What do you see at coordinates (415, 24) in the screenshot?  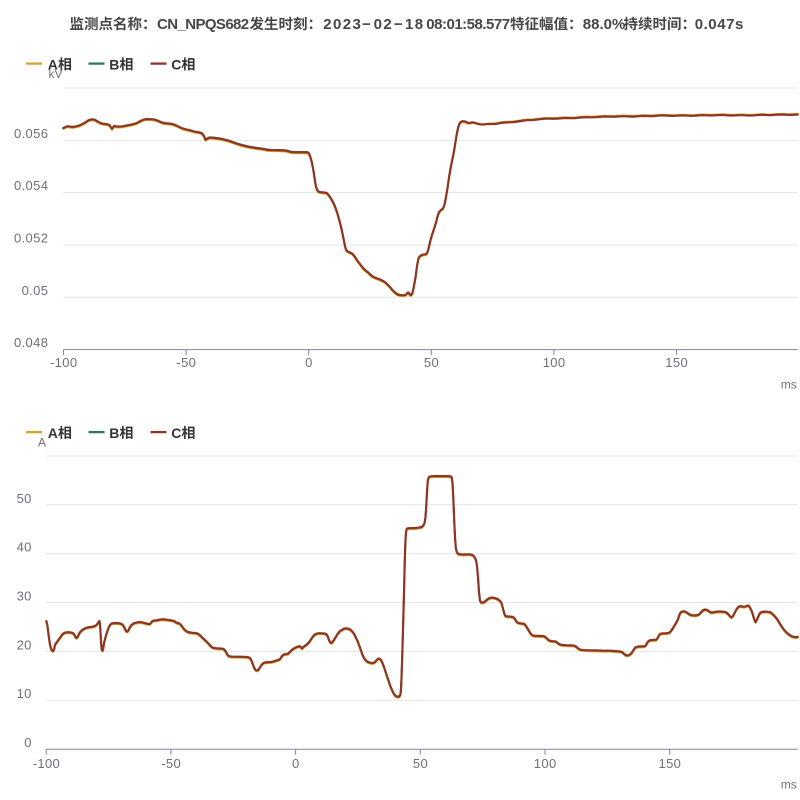 I see `svg-text: 18` at bounding box center [415, 24].